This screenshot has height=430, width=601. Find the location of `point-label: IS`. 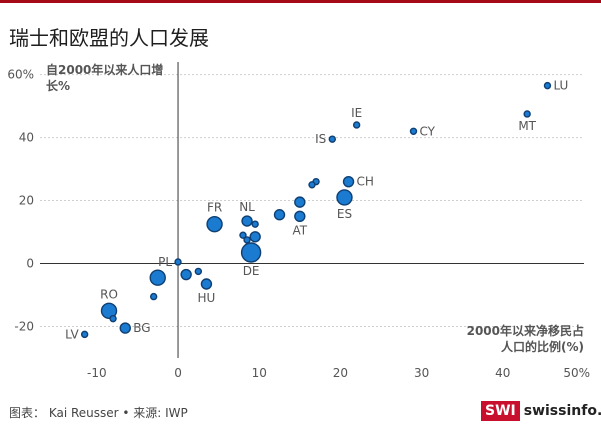

point-label: IS is located at coordinates (320, 139).